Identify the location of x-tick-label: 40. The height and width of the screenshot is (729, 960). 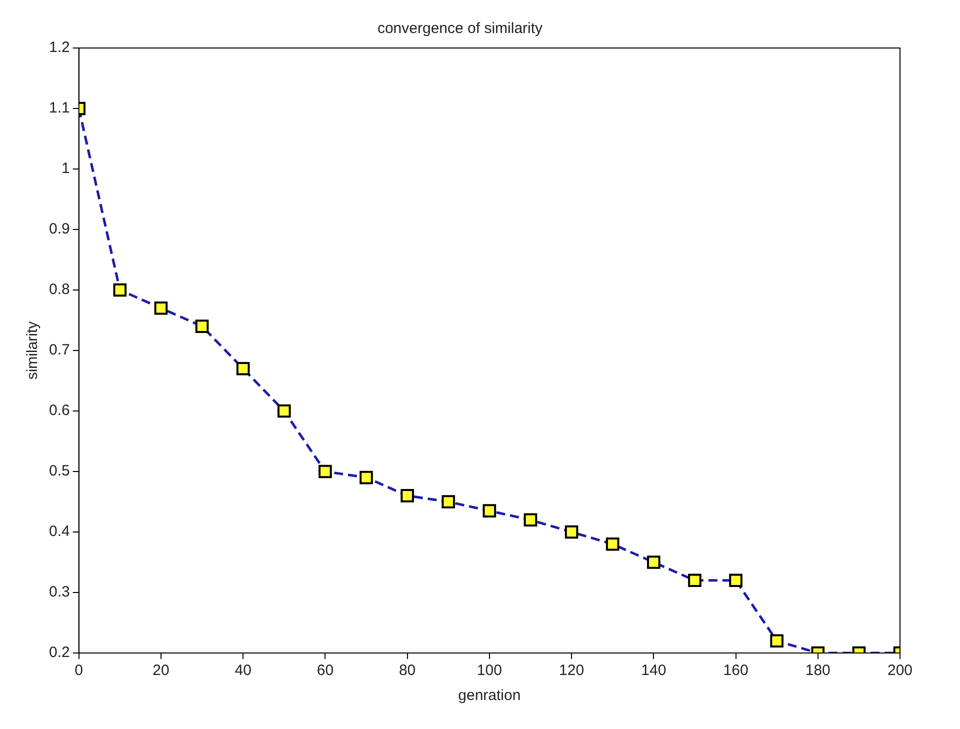
(243, 671).